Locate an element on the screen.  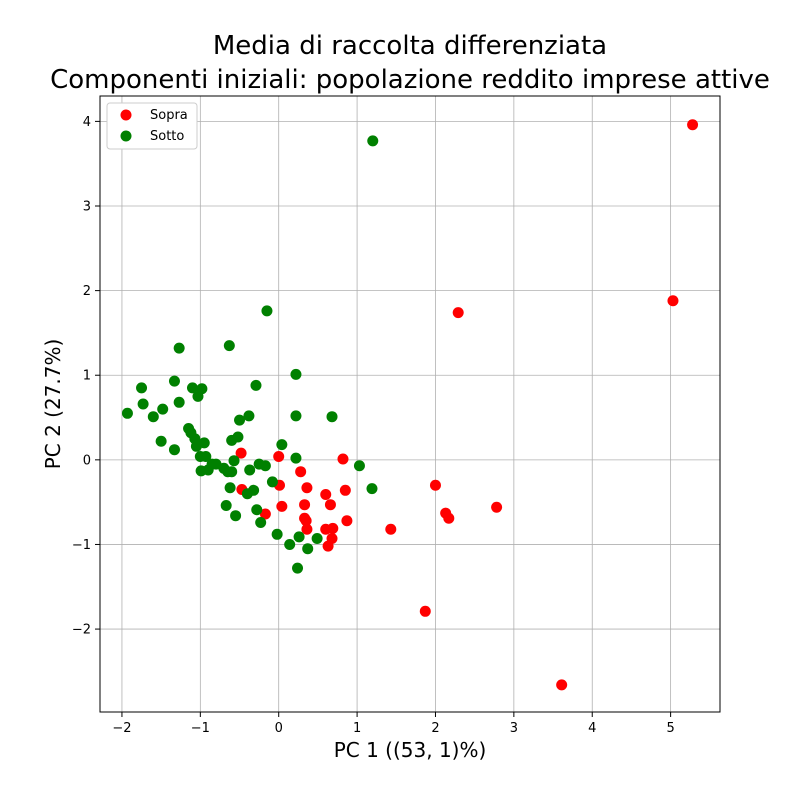
x-tick-label: 2 is located at coordinates (435, 728).